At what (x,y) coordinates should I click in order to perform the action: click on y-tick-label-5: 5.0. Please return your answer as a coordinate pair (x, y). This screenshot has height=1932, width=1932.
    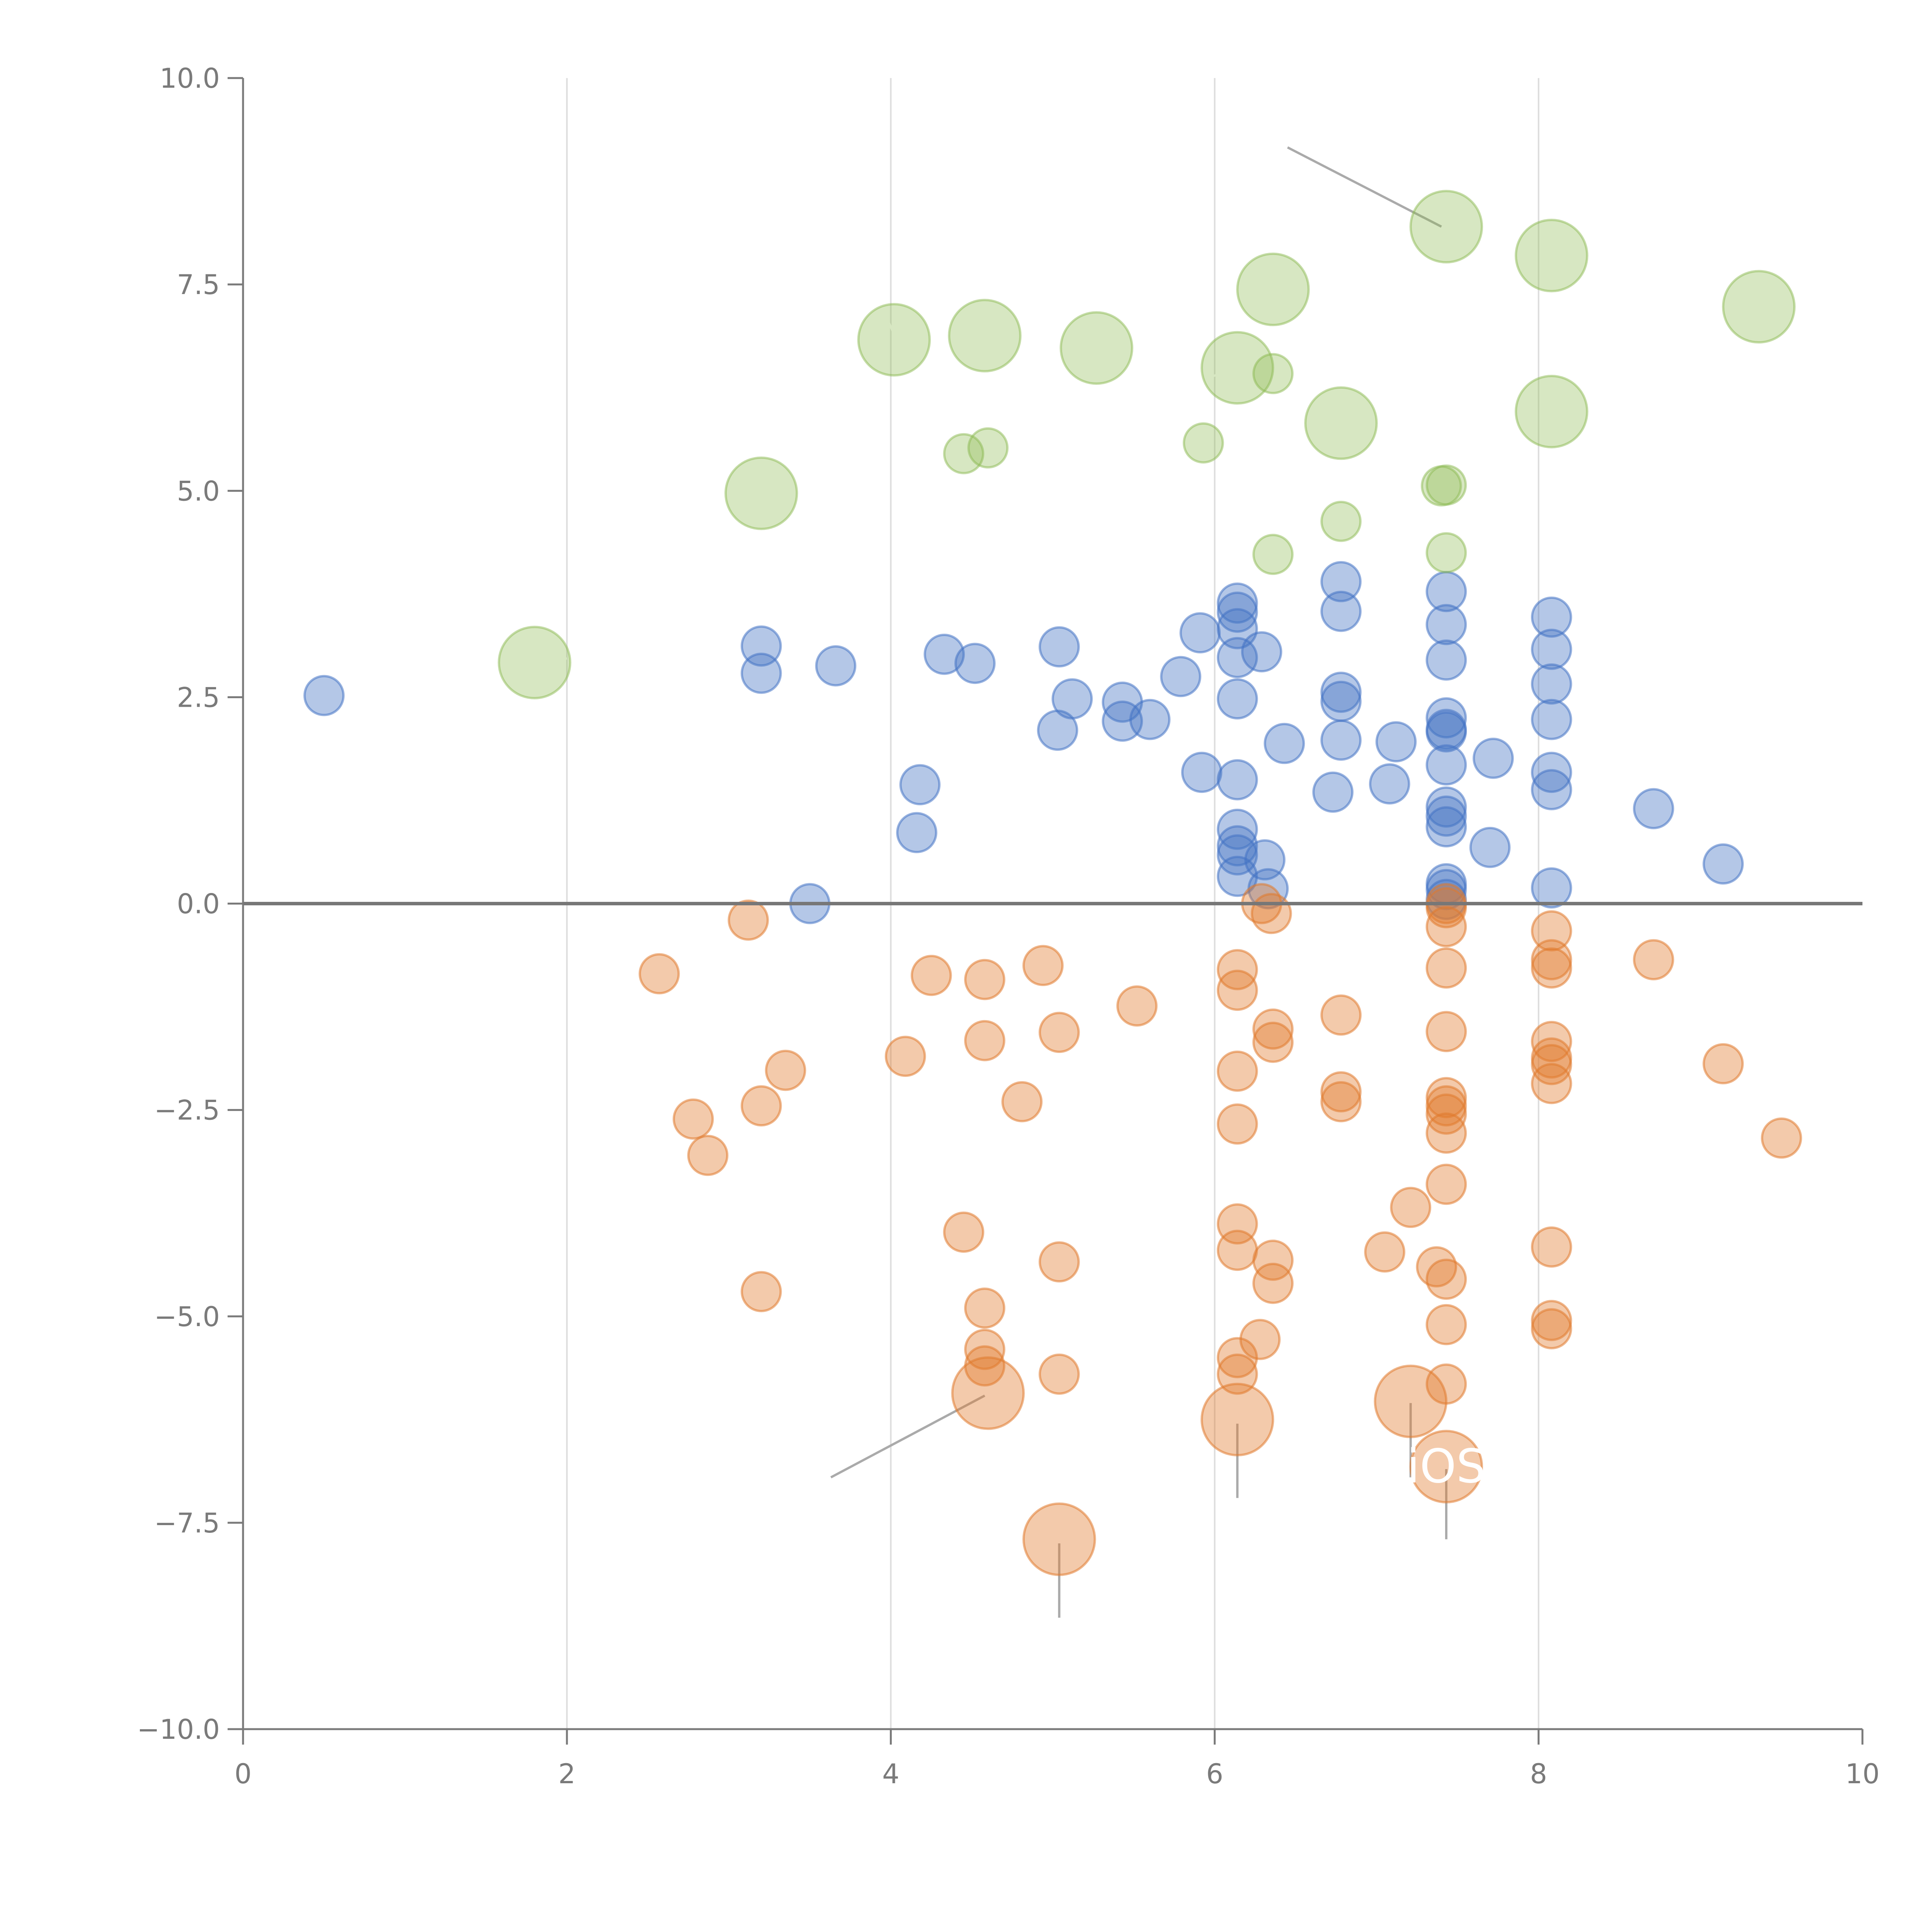
    Looking at the image, I should click on (198, 491).